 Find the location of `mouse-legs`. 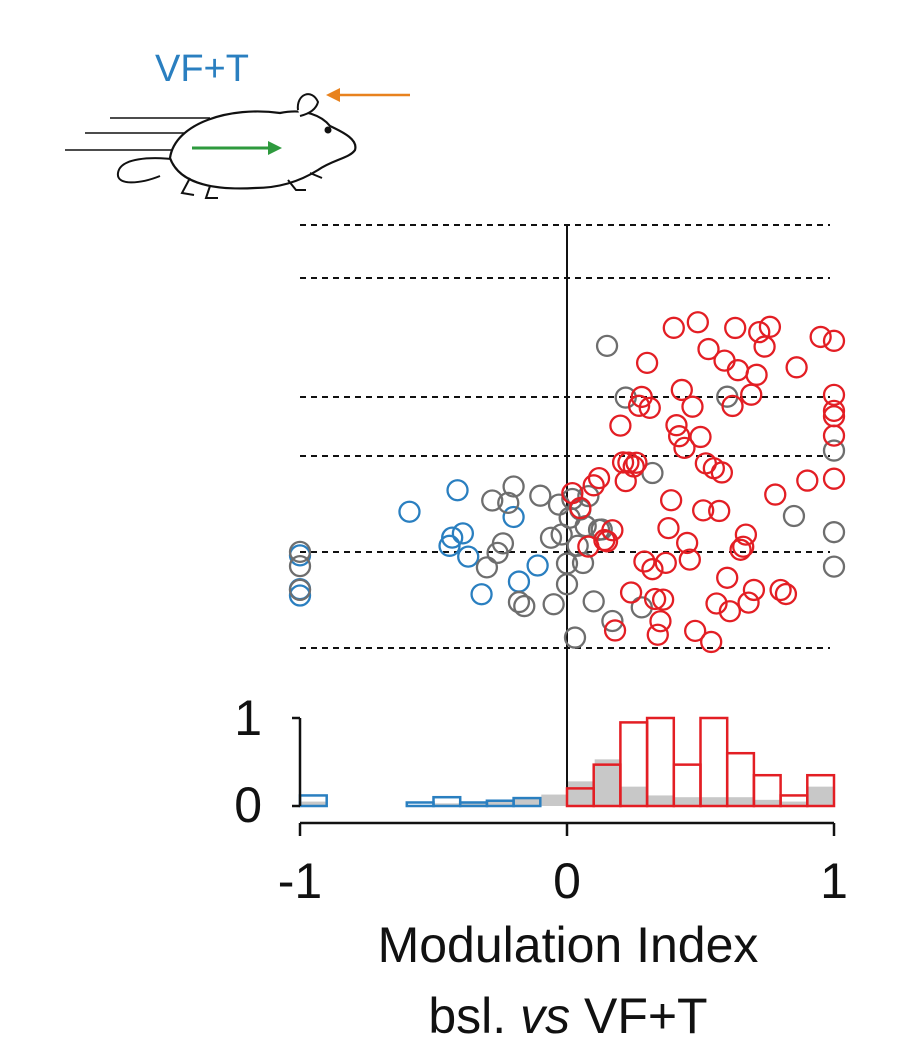

mouse-legs is located at coordinates (251, 185).